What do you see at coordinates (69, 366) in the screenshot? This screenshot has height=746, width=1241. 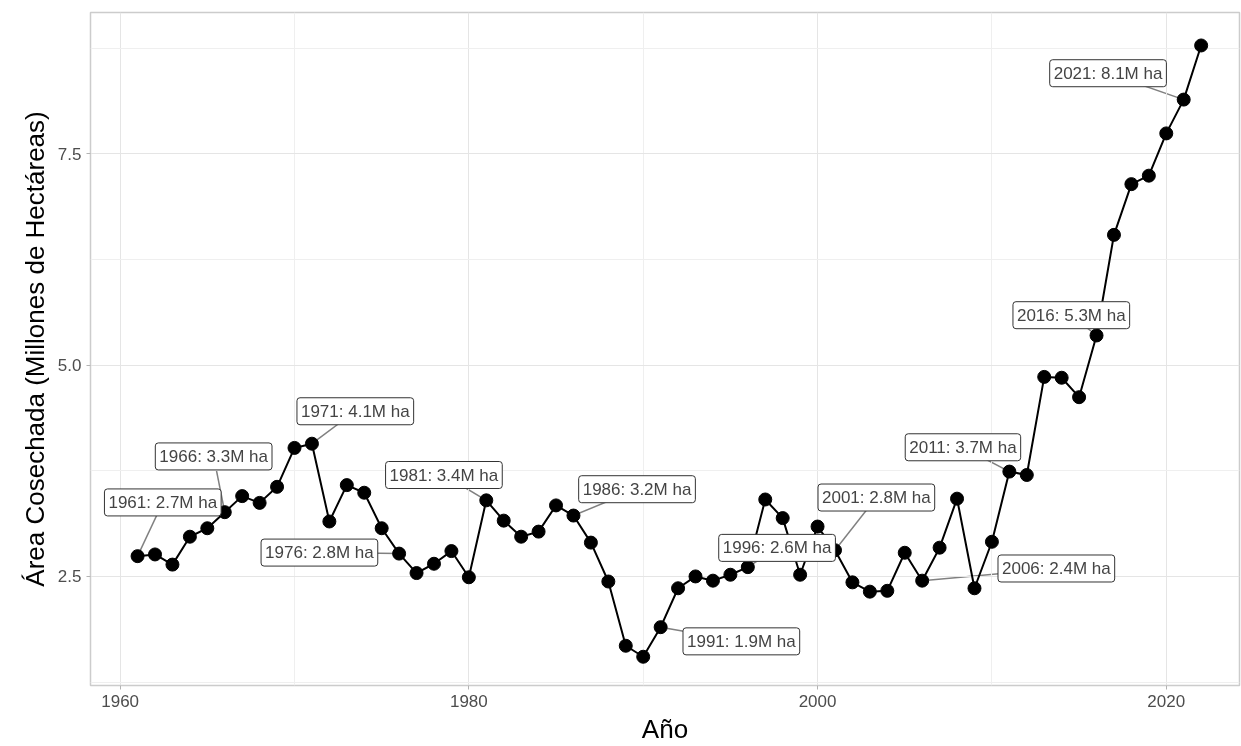 I see `y-tick-label: 5.0` at bounding box center [69, 366].